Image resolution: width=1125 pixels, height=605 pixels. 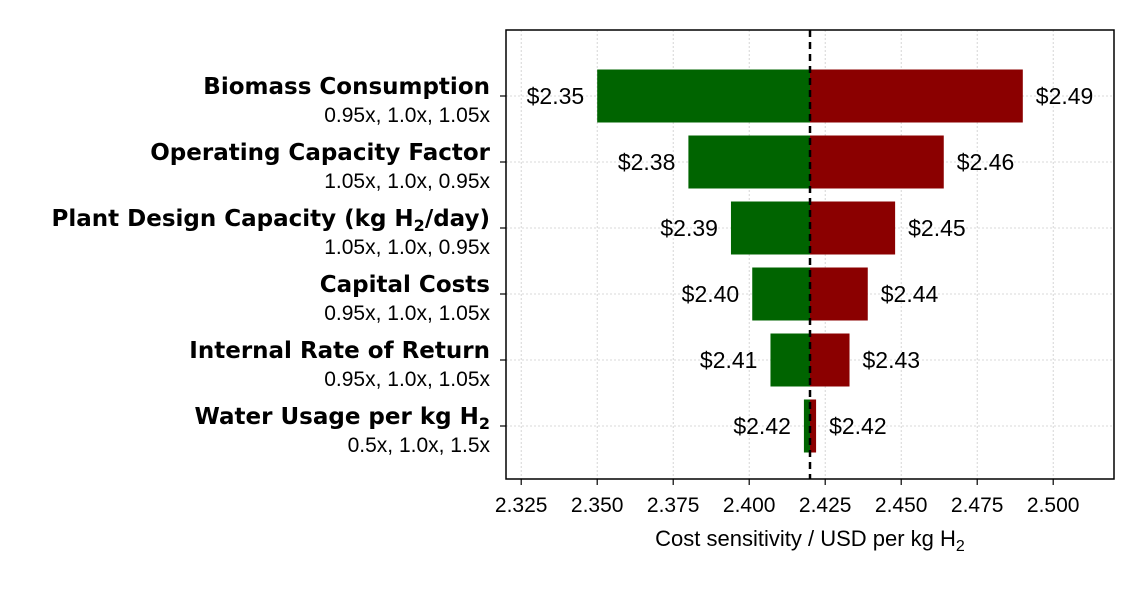 I want to click on category-label: Plant Design Capacity (kg H2/day), so click(x=271, y=220).